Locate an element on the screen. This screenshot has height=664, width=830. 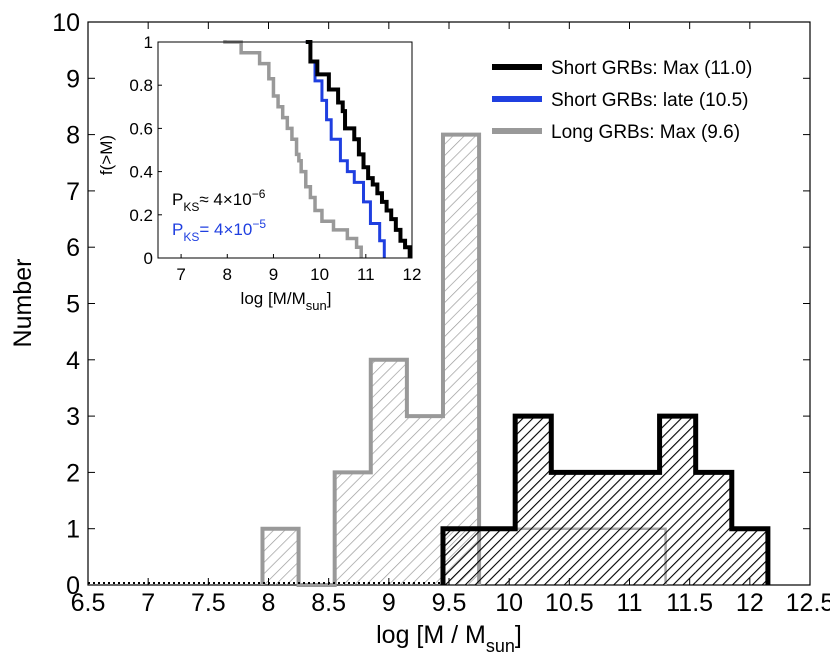
x-axis-label: log [M / Msun] is located at coordinates (449, 638).